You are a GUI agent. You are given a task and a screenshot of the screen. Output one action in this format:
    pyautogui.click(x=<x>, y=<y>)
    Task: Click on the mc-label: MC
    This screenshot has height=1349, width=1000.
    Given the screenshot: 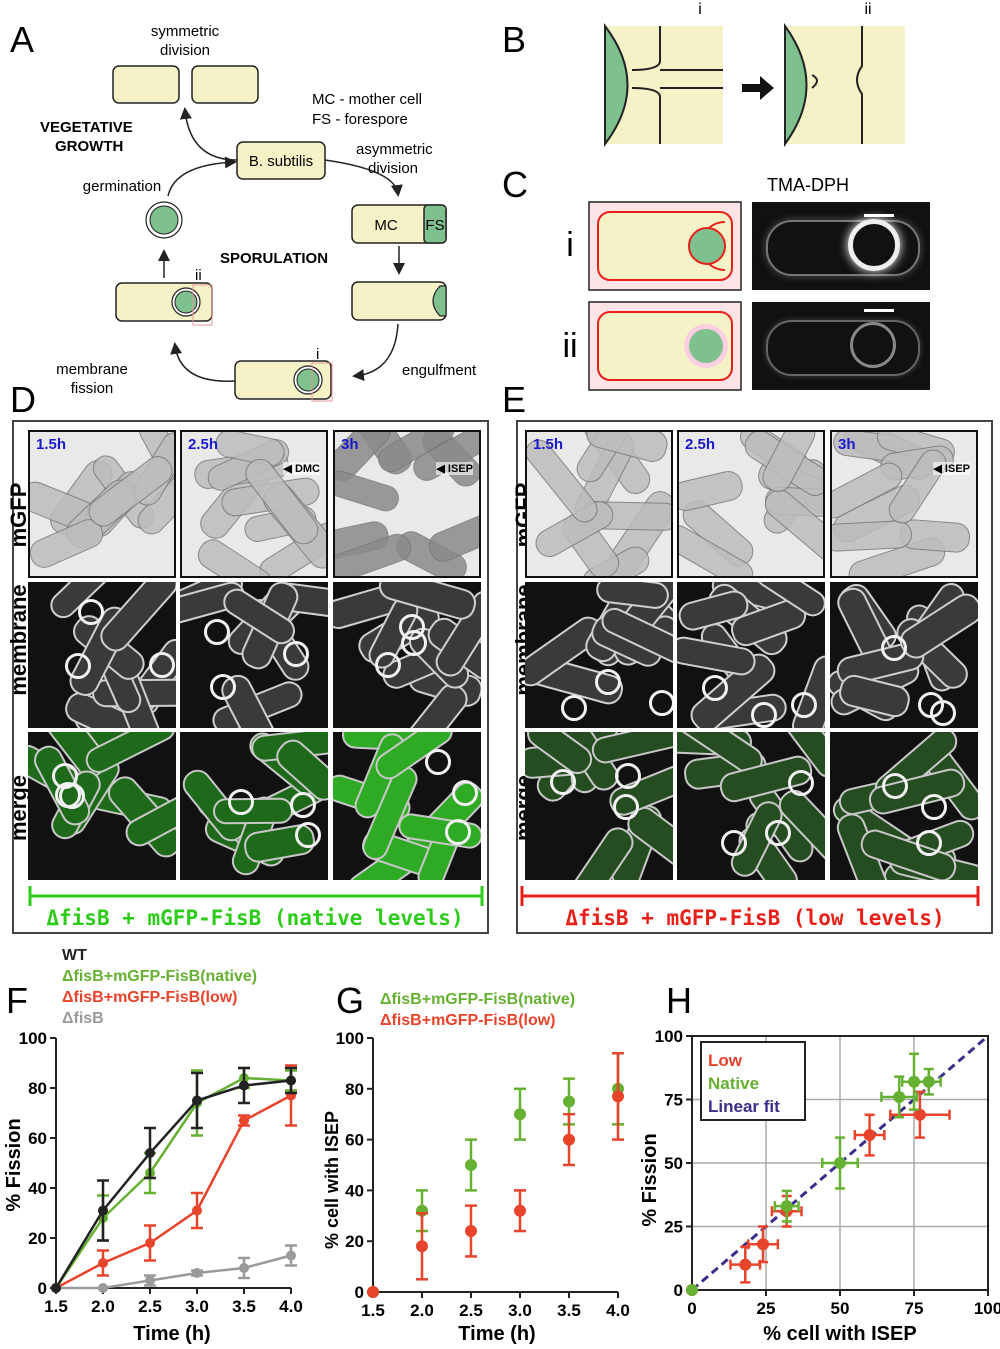 What is the action you would take?
    pyautogui.click(x=385, y=225)
    